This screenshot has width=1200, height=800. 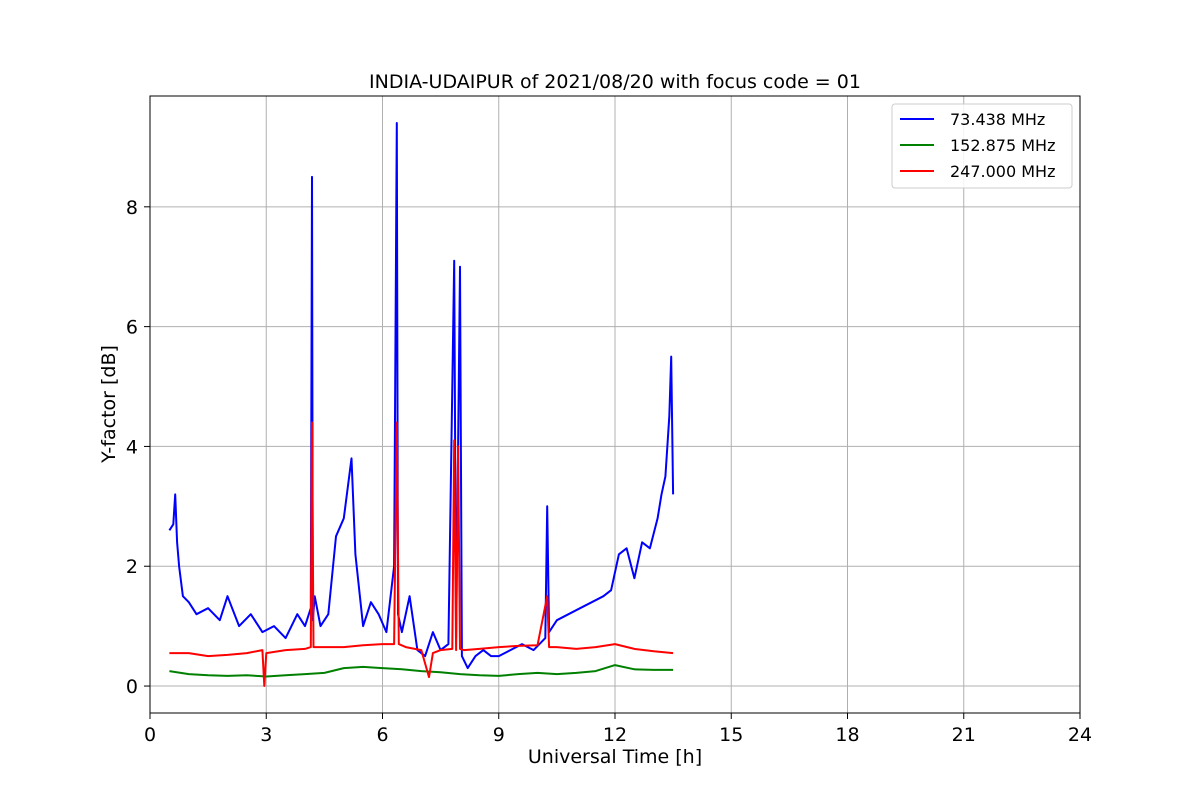 I want to click on x-tick-label: 21, so click(x=964, y=735).